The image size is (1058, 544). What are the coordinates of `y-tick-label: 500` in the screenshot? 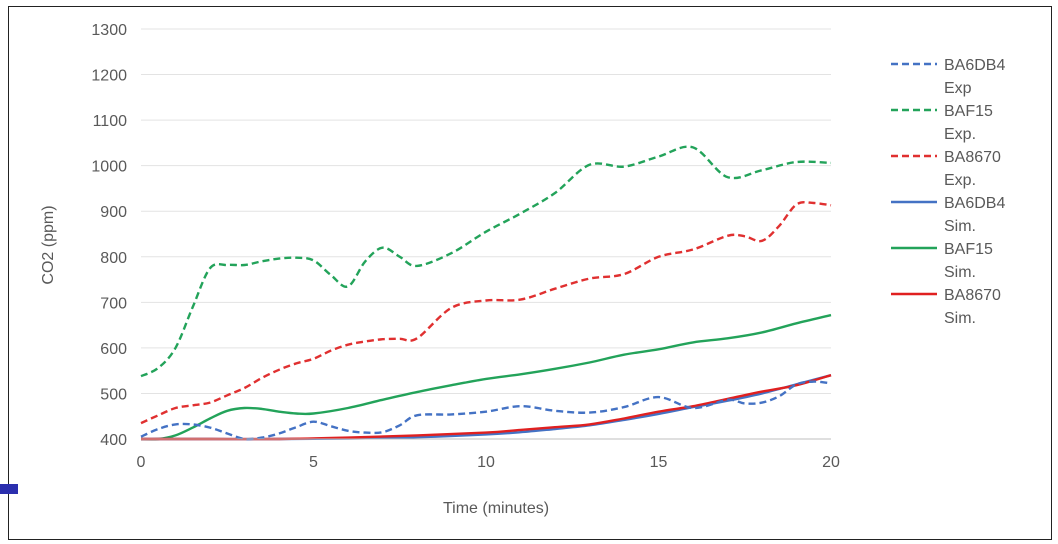 It's located at (113, 394).